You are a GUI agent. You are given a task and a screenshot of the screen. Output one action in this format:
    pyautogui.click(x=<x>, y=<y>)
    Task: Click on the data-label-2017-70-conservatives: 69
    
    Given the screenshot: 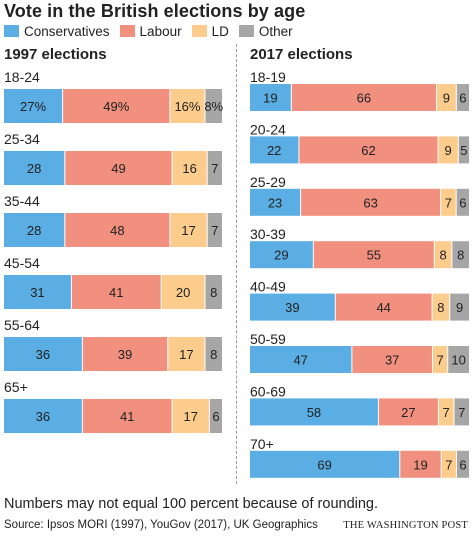 What is the action you would take?
    pyautogui.click(x=324, y=464)
    